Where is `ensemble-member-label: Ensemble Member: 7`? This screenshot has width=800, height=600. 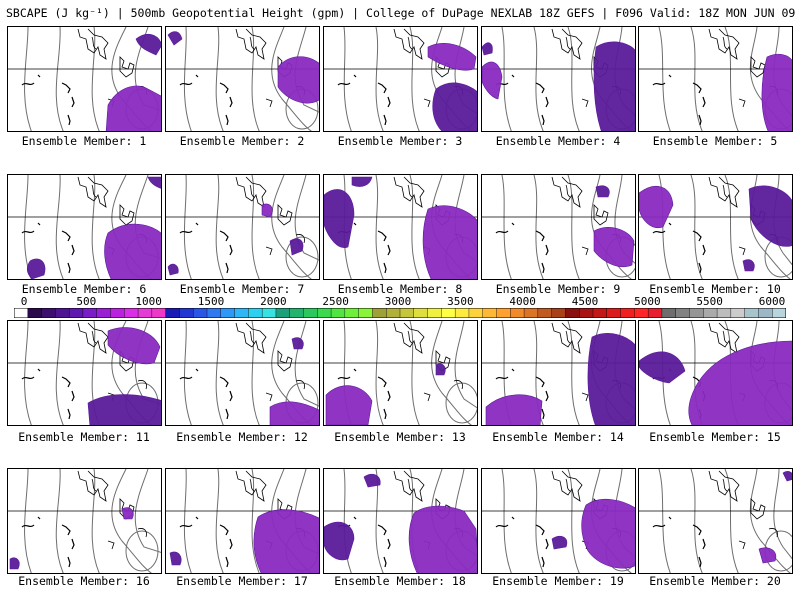
ensemble-member-label: Ensemble Member: 7 is located at coordinates (242, 289).